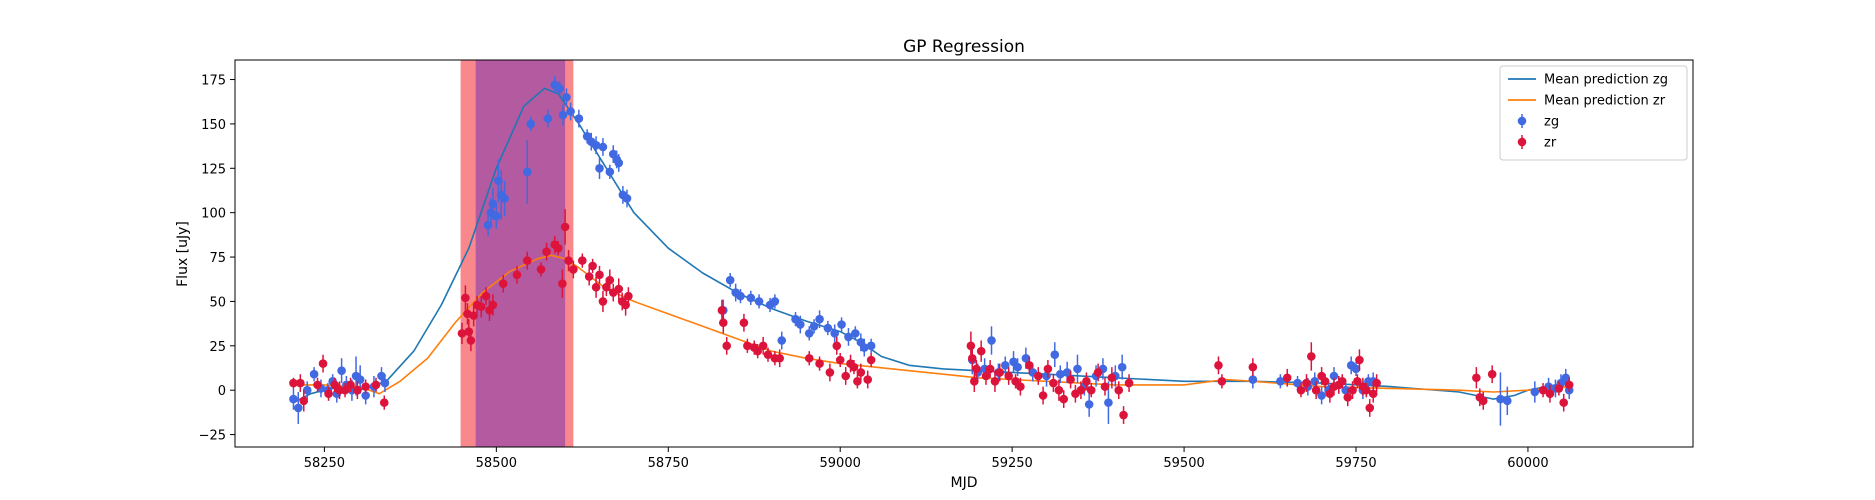 This screenshot has height=500, width=1875. What do you see at coordinates (964, 47) in the screenshot?
I see `chart-title: GP Regression` at bounding box center [964, 47].